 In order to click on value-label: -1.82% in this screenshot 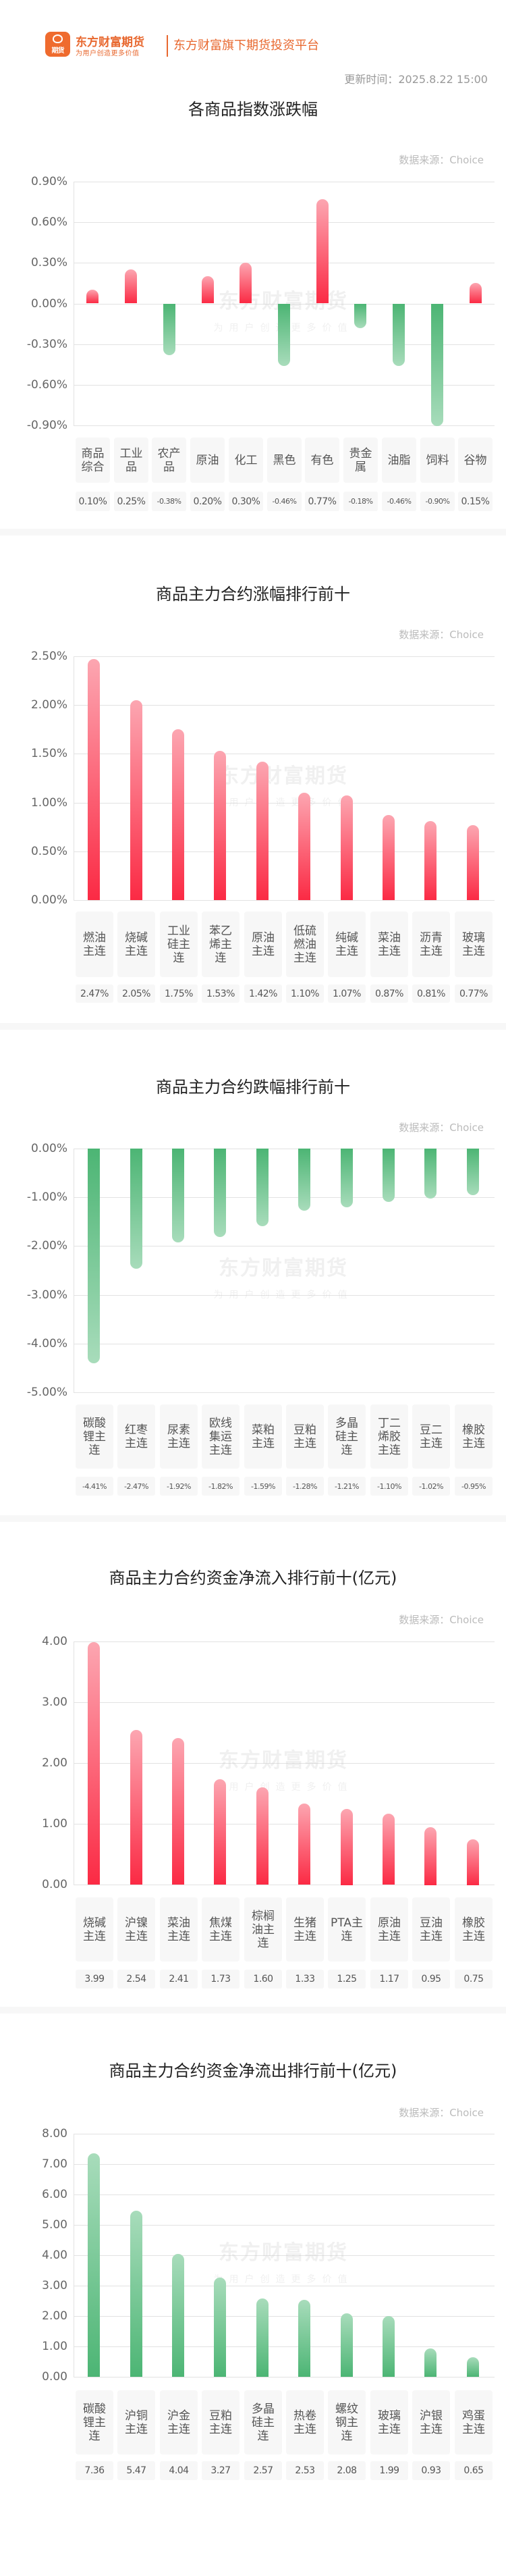, I will do `click(221, 1486)`.